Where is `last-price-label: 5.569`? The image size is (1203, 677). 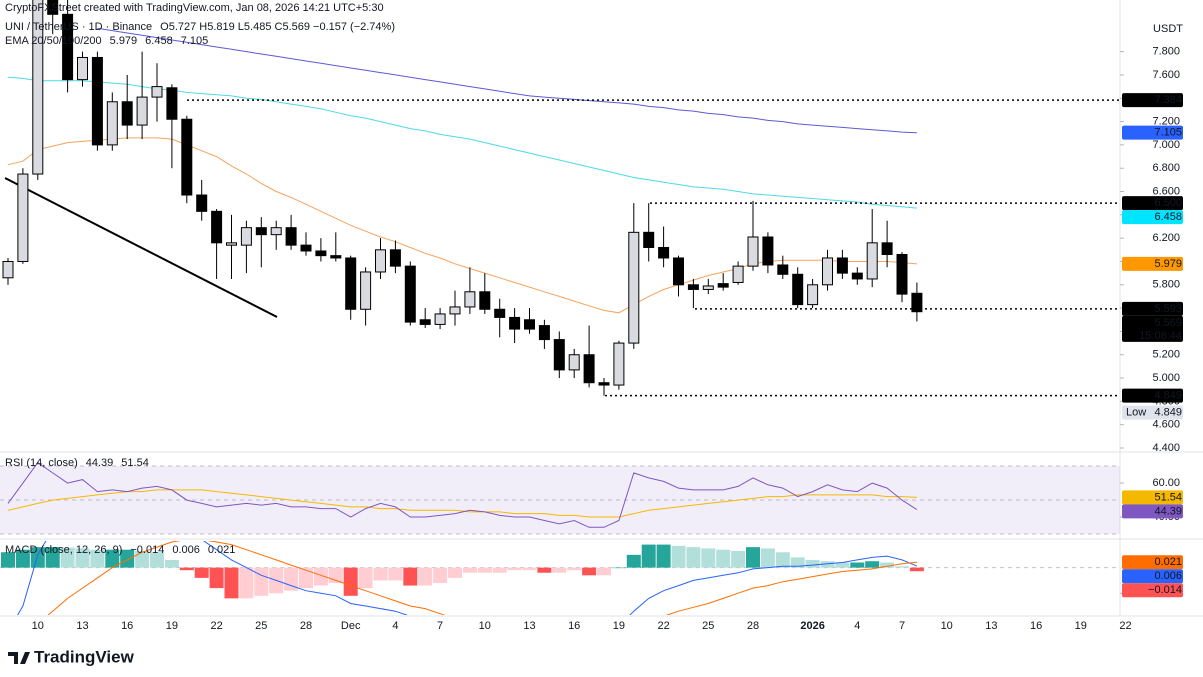 last-price-label: 5.569 is located at coordinates (1168, 323).